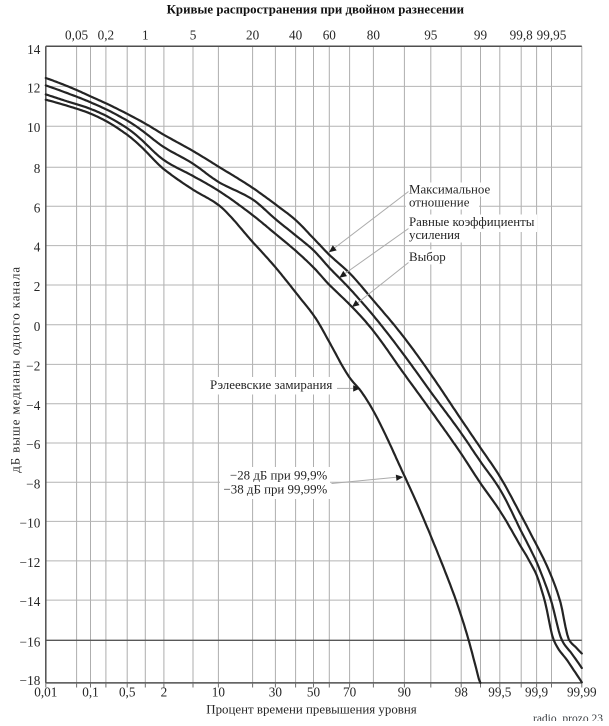  What do you see at coordinates (350, 692) in the screenshot?
I see `svg-text: 70` at bounding box center [350, 692].